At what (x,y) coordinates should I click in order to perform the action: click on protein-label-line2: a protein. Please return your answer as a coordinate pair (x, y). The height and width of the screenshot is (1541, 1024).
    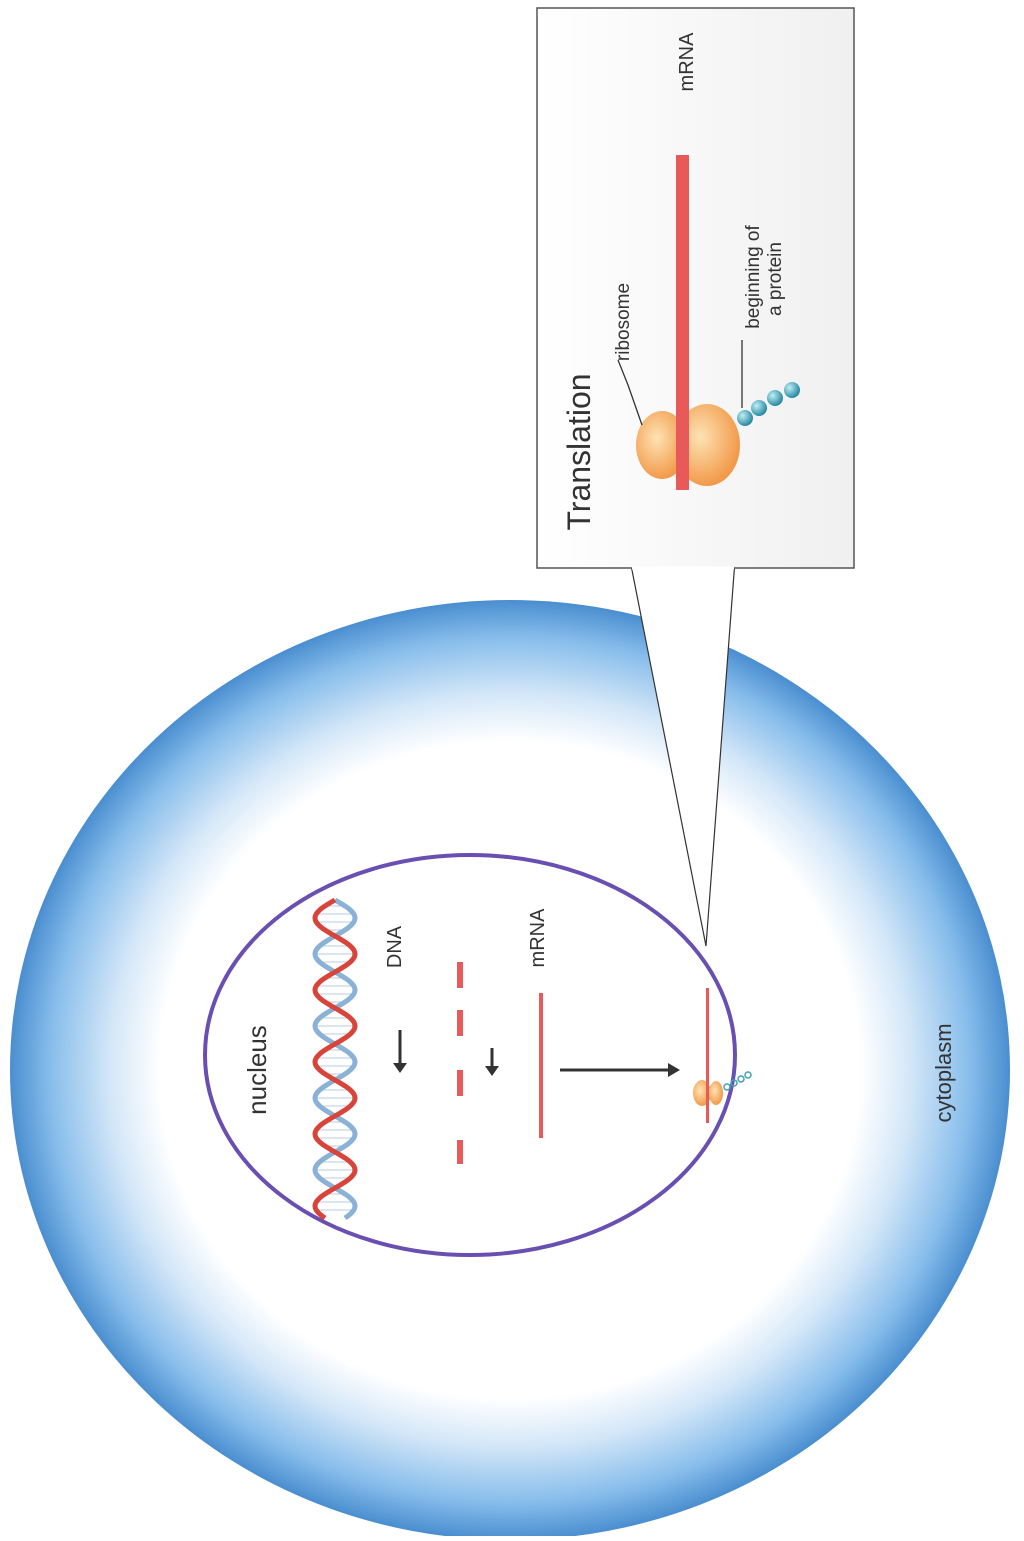
    Looking at the image, I should click on (775, 279).